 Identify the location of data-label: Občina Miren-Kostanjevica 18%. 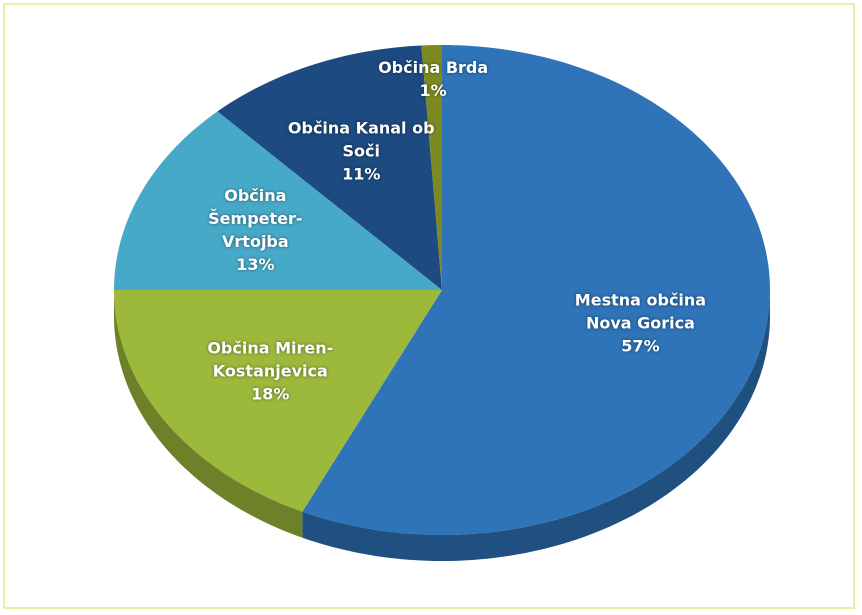
(270, 371).